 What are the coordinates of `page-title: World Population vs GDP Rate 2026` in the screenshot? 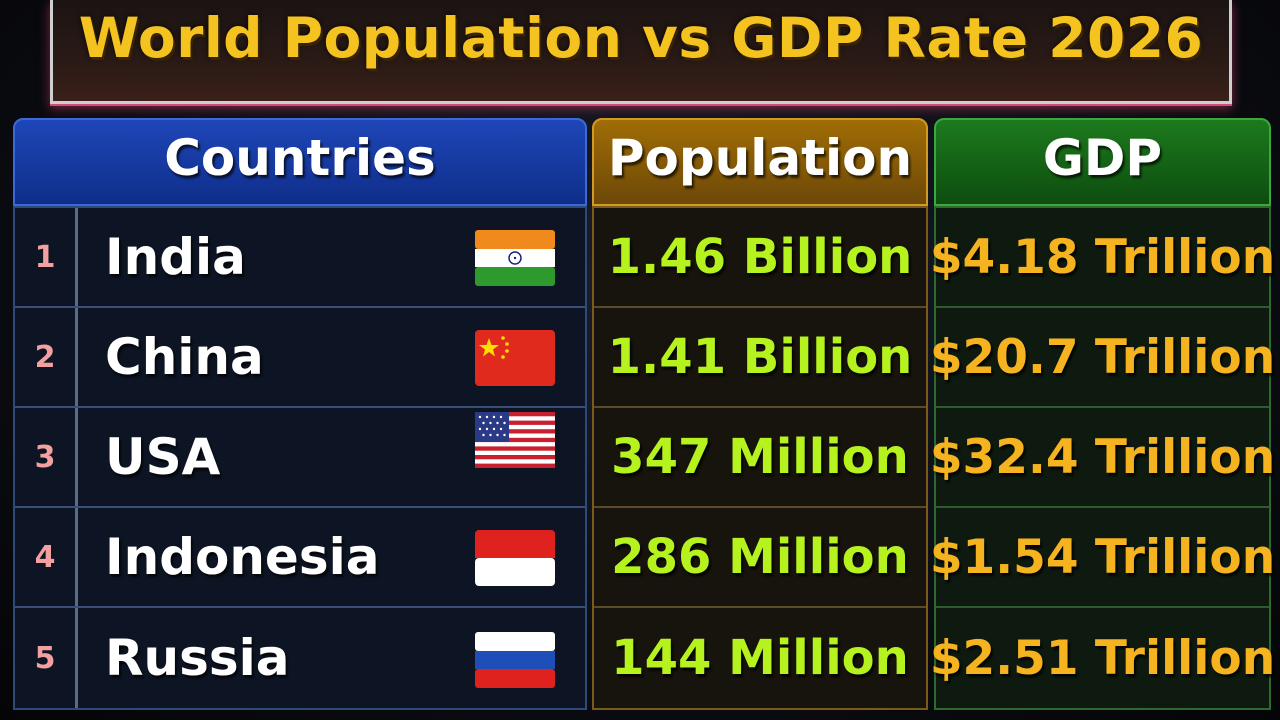 It's located at (641, 38).